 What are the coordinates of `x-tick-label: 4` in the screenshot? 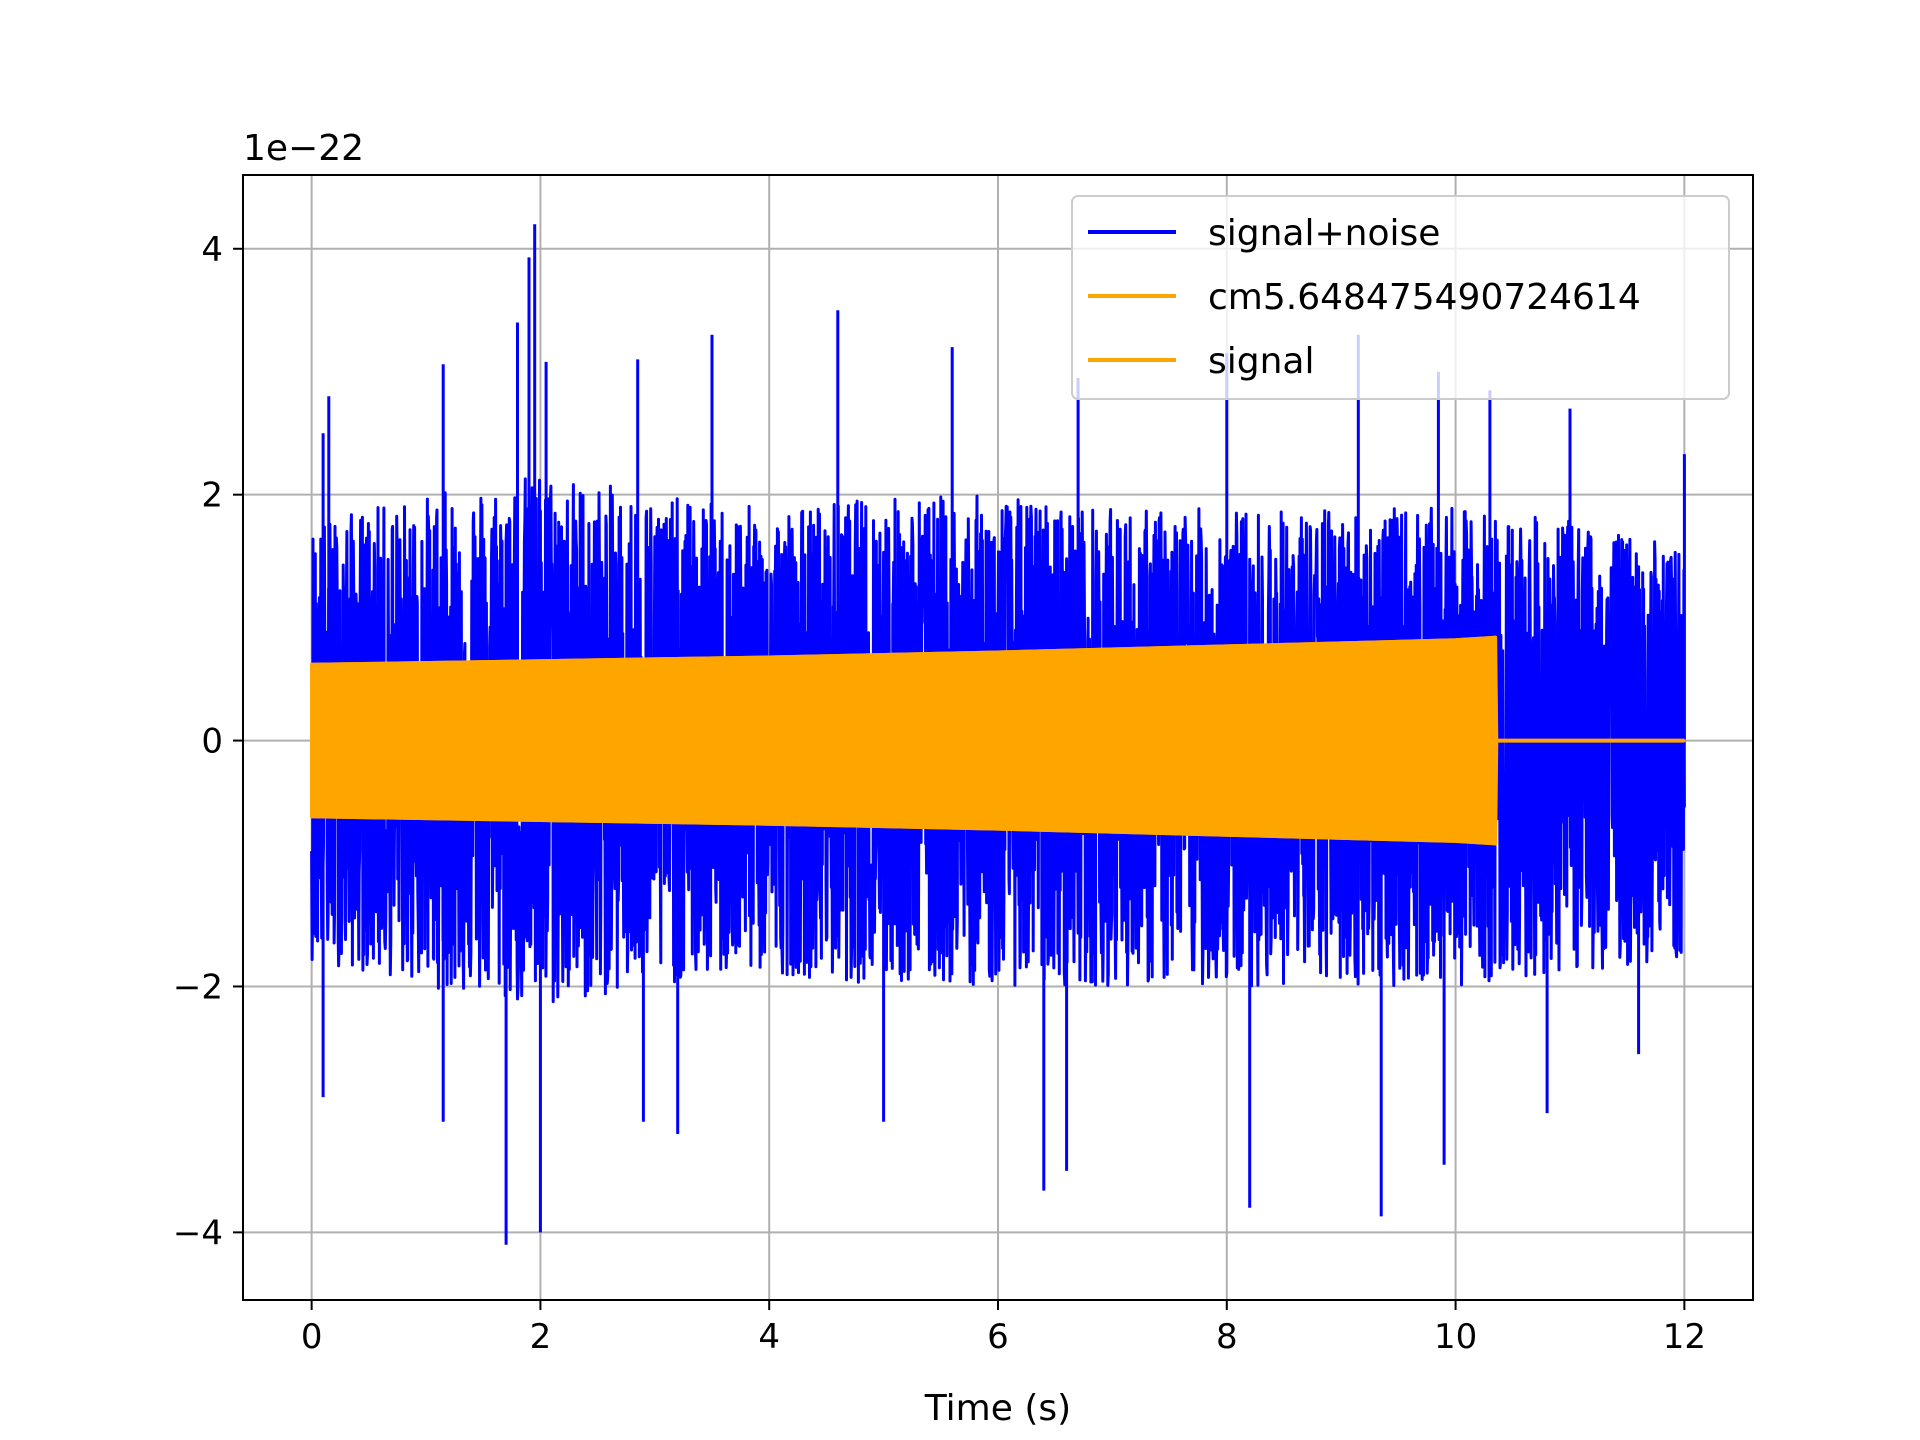 It's located at (769, 1337).